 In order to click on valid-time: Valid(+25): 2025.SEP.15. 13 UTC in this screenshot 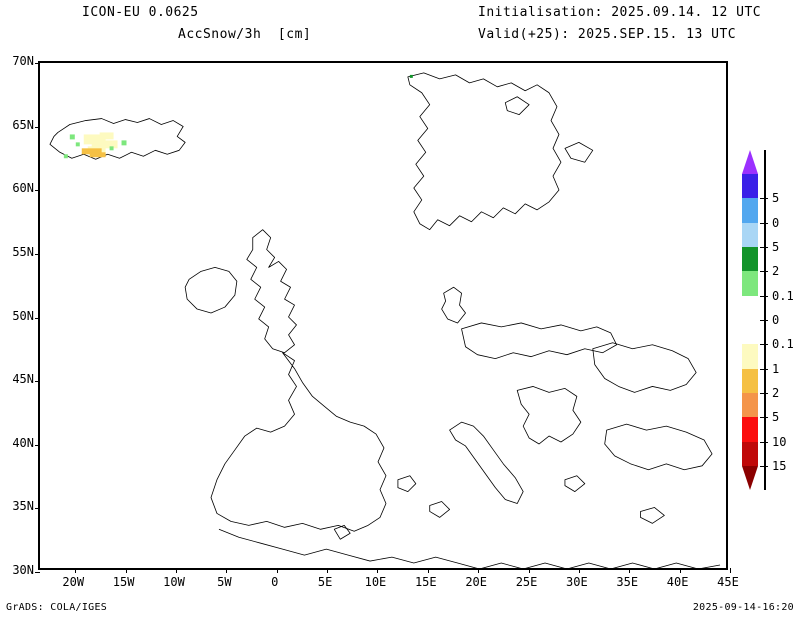, I will do `click(607, 34)`.